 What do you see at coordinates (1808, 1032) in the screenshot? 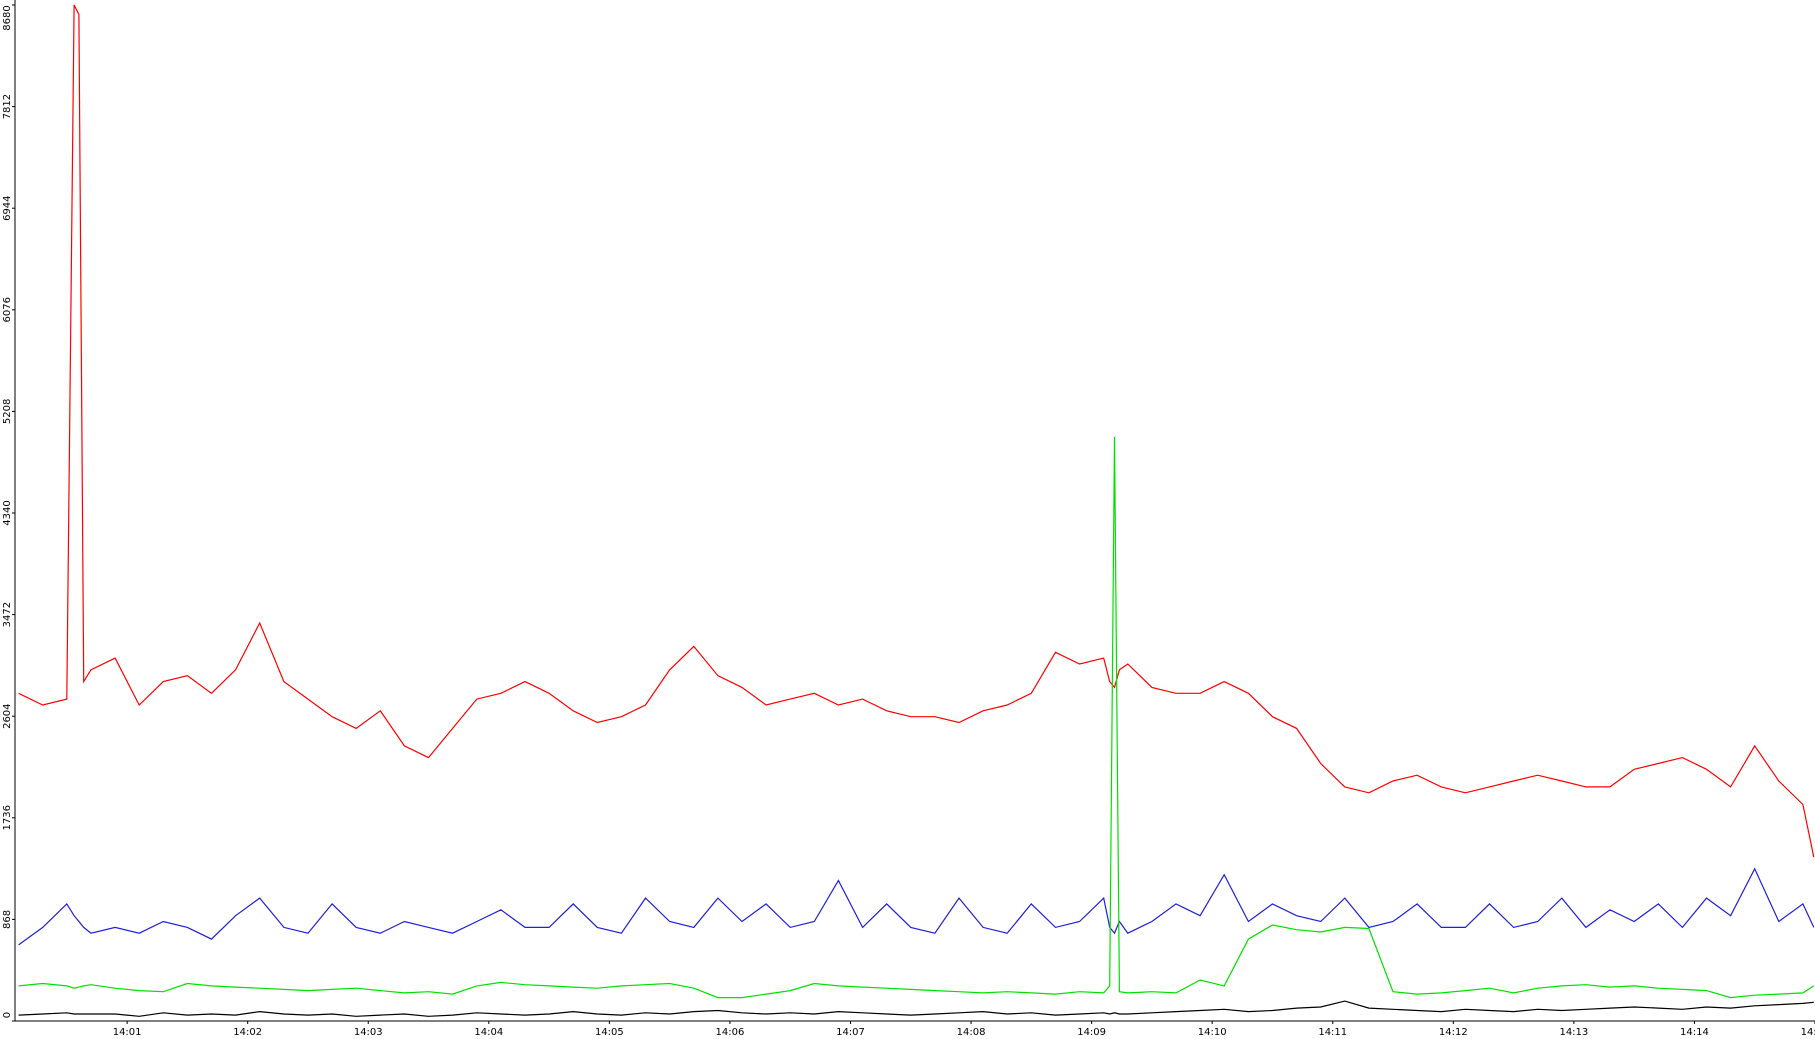
I see `x-tick-label: 14:15` at bounding box center [1808, 1032].